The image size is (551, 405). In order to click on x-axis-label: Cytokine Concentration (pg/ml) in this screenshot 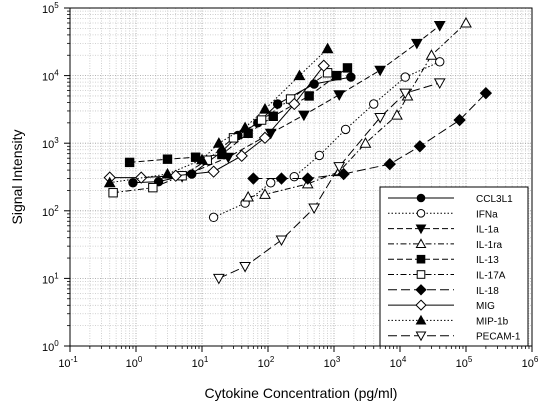, I will do `click(301, 393)`.